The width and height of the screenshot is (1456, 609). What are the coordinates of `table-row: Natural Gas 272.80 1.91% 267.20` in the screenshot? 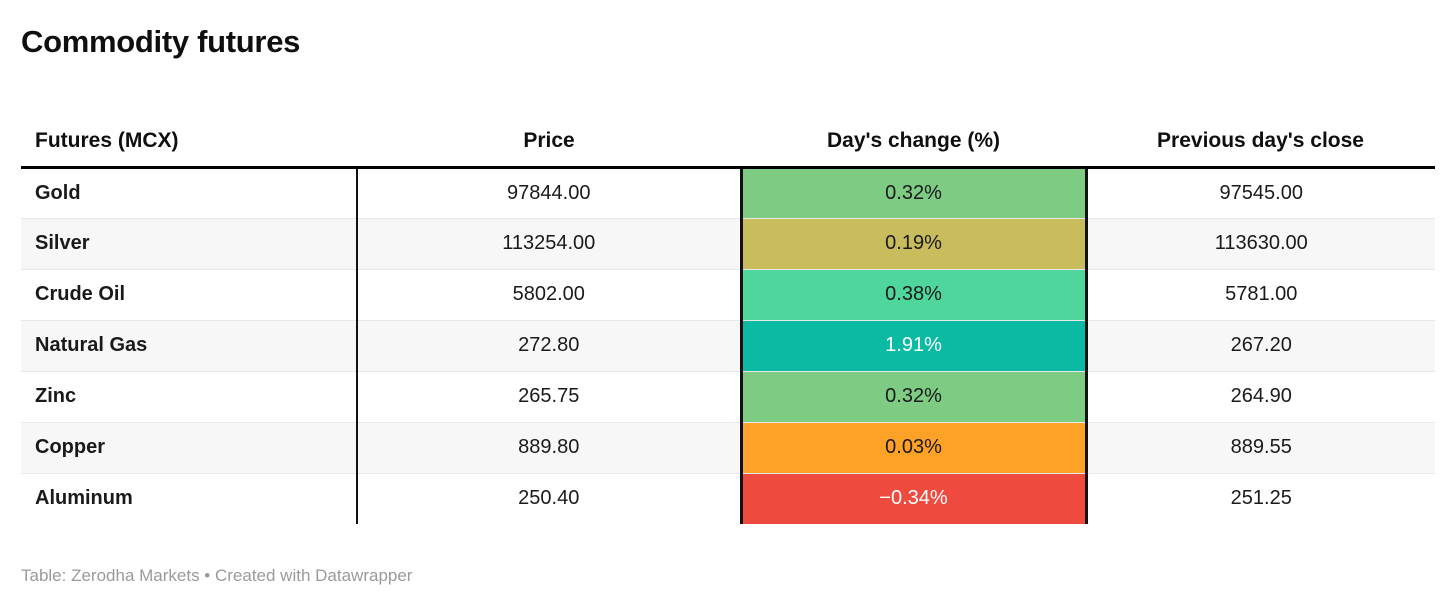 It's located at (728, 345).